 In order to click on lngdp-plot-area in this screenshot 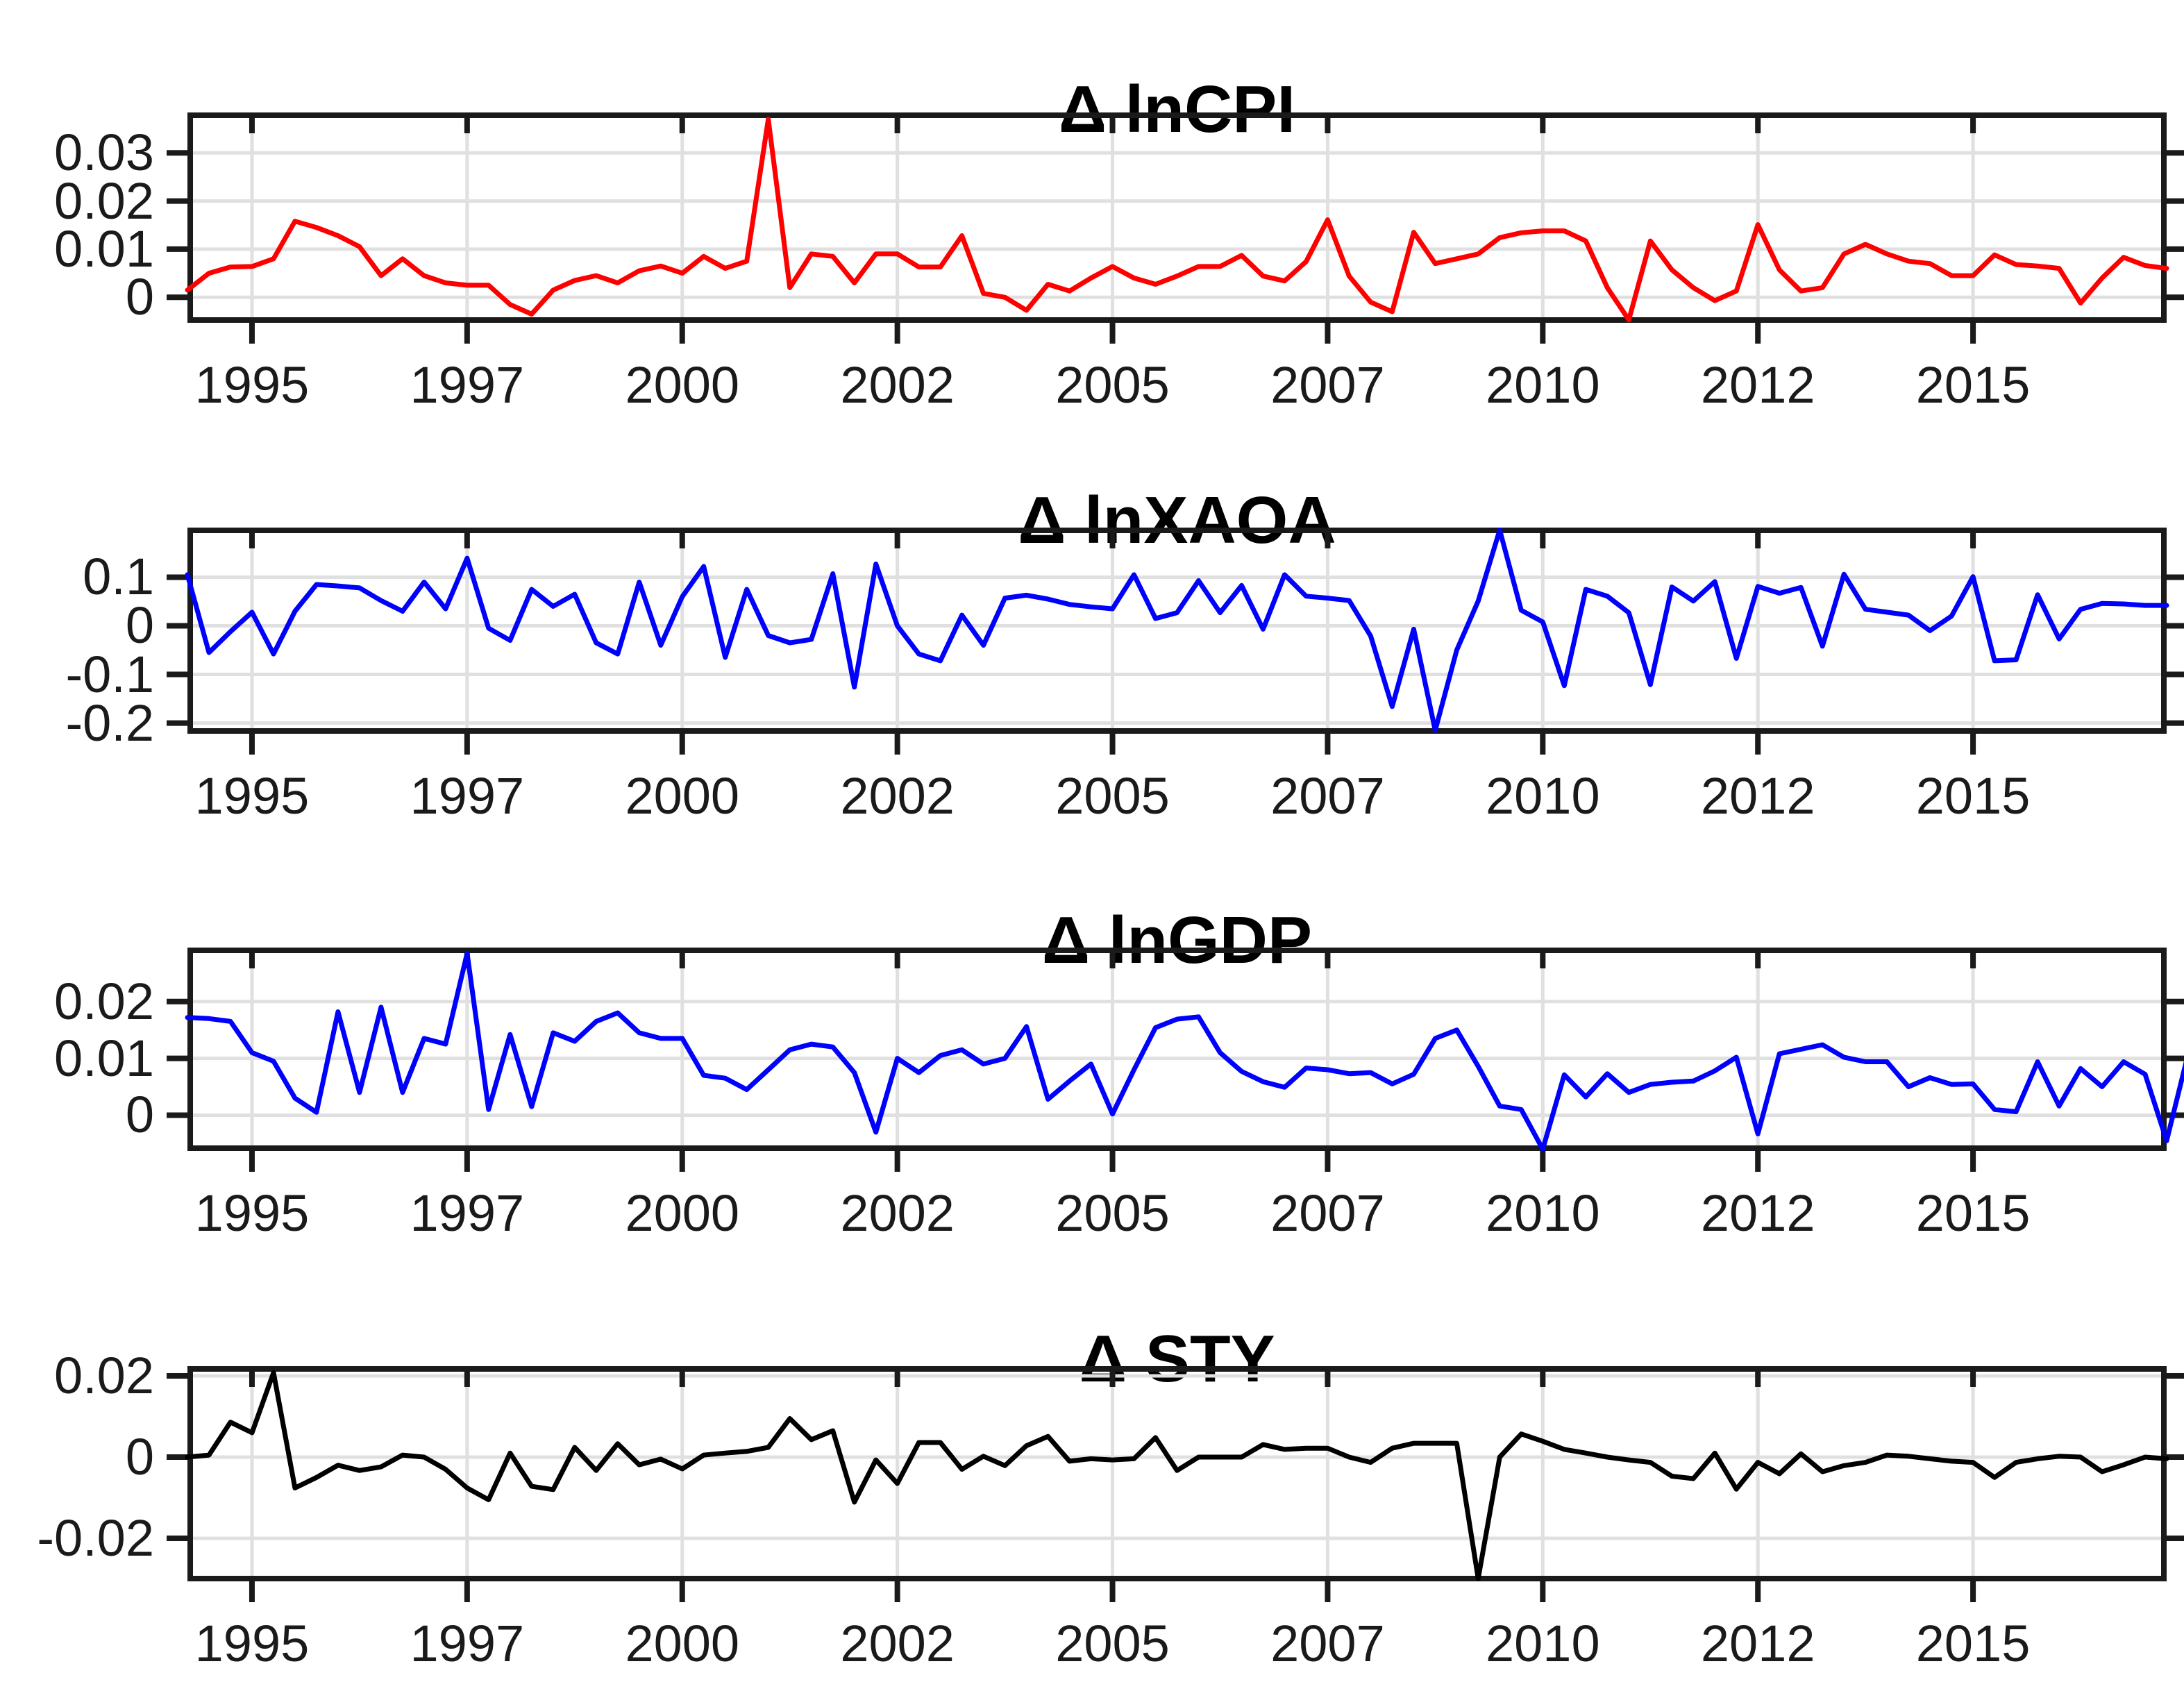, I will do `click(1175, 1060)`.